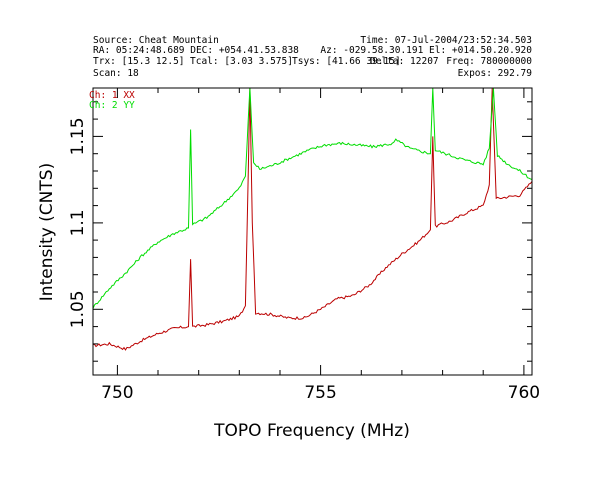 This screenshot has height=486, width=605. I want to click on legend-entry-ch2: Ch: 2 YY, so click(112, 105).